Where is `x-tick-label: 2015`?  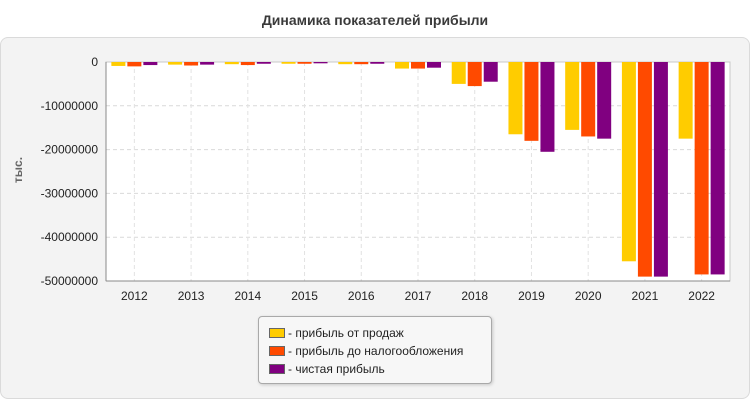
x-tick-label: 2015 is located at coordinates (304, 296).